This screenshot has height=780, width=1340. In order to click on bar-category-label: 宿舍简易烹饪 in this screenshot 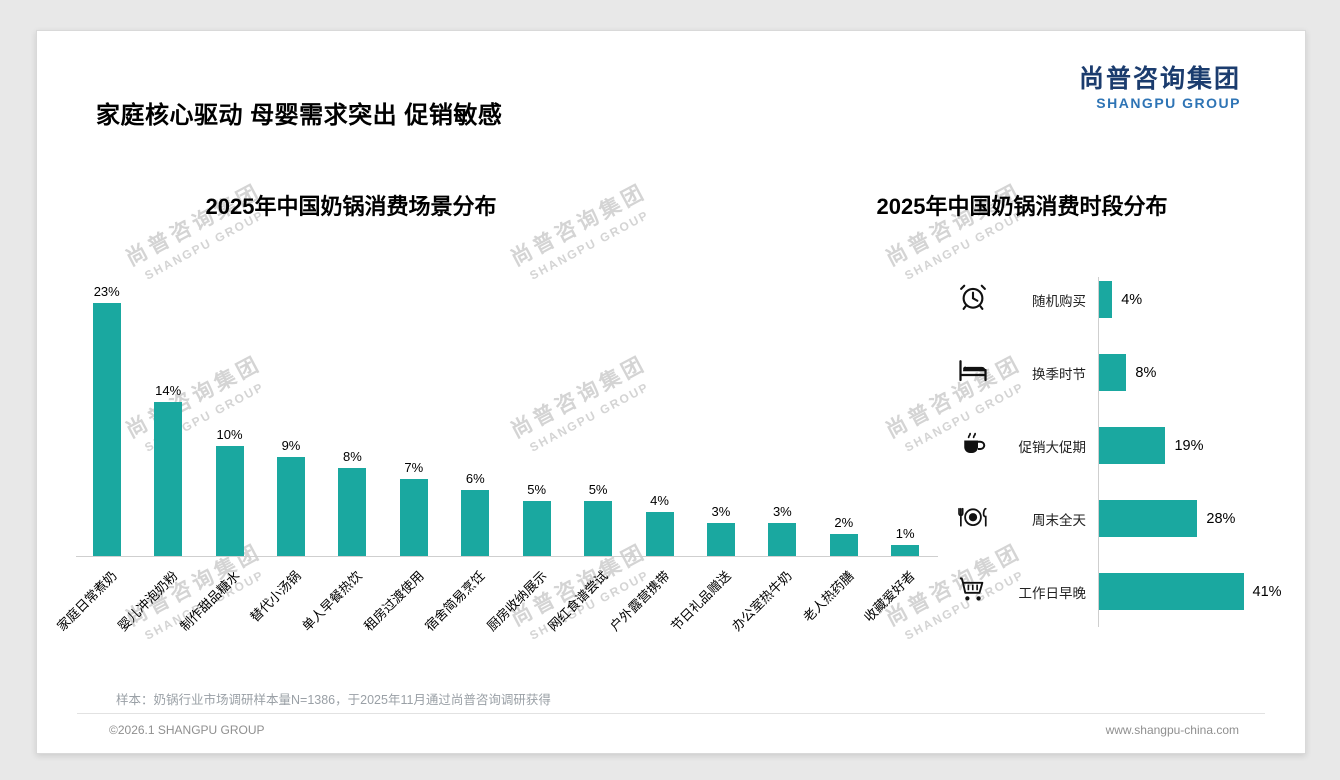, I will do `click(455, 601)`.